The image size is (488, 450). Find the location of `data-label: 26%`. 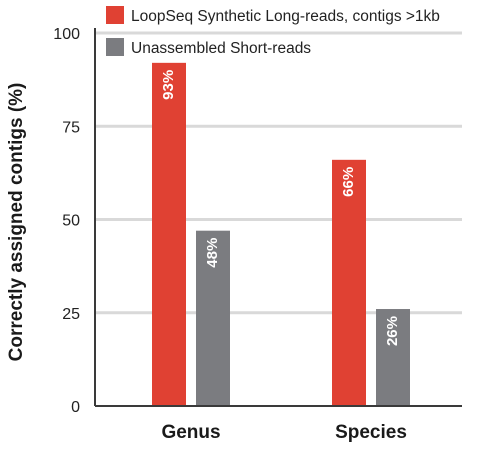

data-label: 26% is located at coordinates (392, 331).